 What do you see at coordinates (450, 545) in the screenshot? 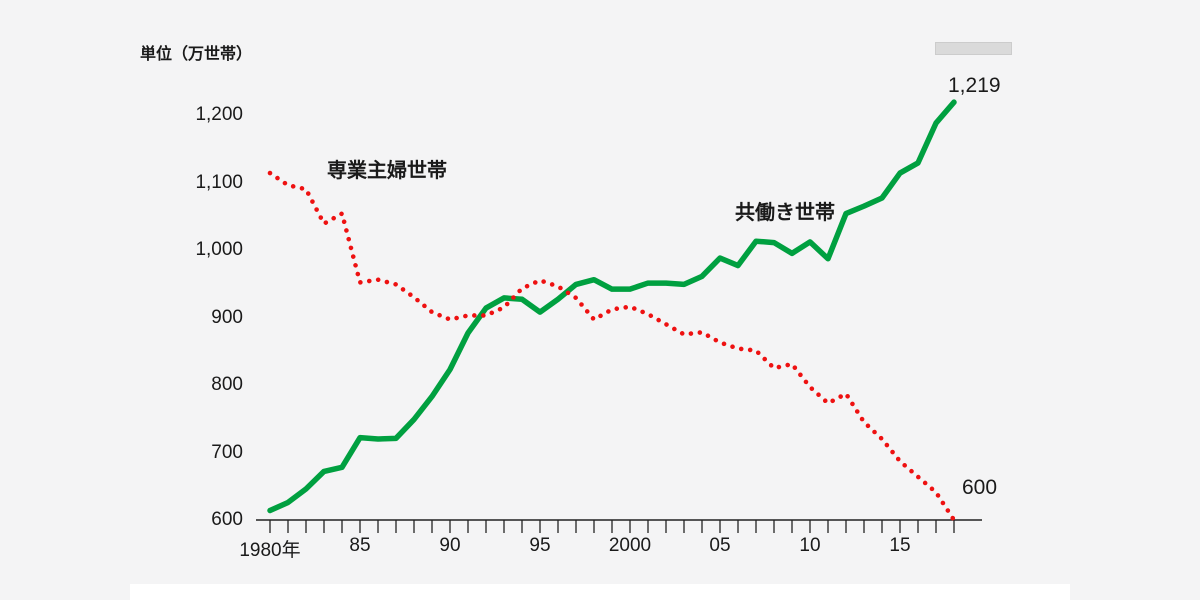
I see `x-tick-label: 90` at bounding box center [450, 545].